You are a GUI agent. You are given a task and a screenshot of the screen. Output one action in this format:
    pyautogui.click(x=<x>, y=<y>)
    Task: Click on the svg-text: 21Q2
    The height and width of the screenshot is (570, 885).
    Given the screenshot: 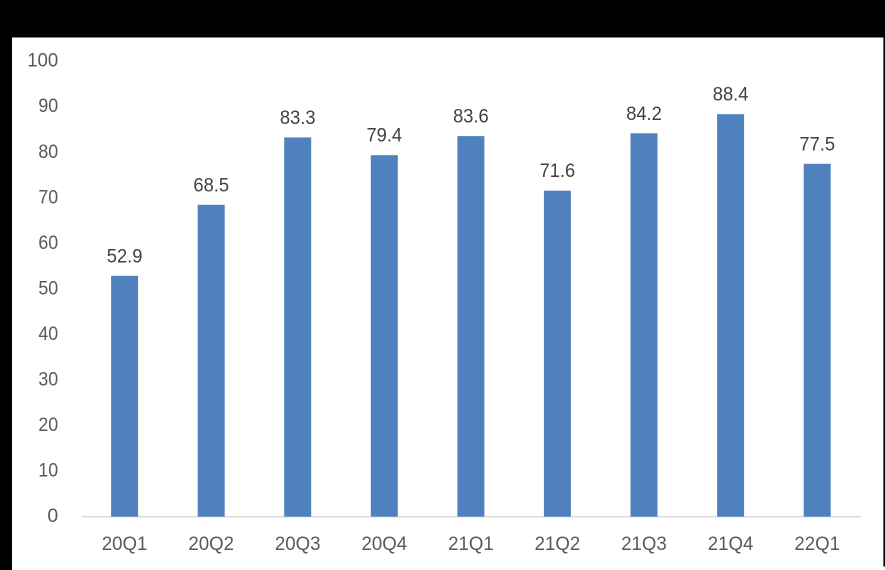 What is the action you would take?
    pyautogui.click(x=558, y=544)
    